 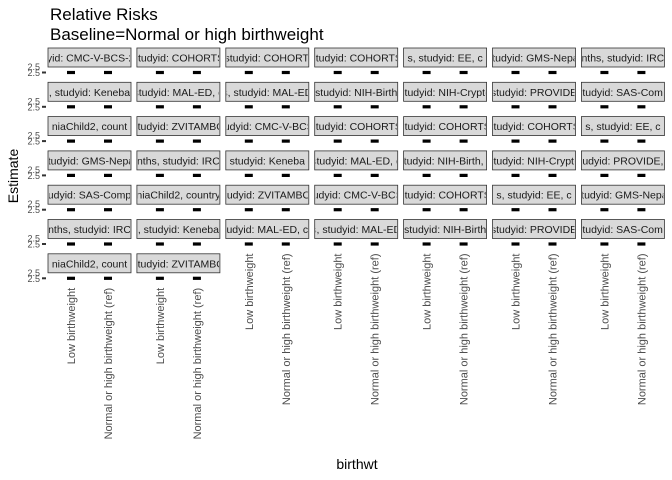 What do you see at coordinates (534, 93) in the screenshot?
I see `facet-strip-label: studyid: PROVIDE` at bounding box center [534, 93].